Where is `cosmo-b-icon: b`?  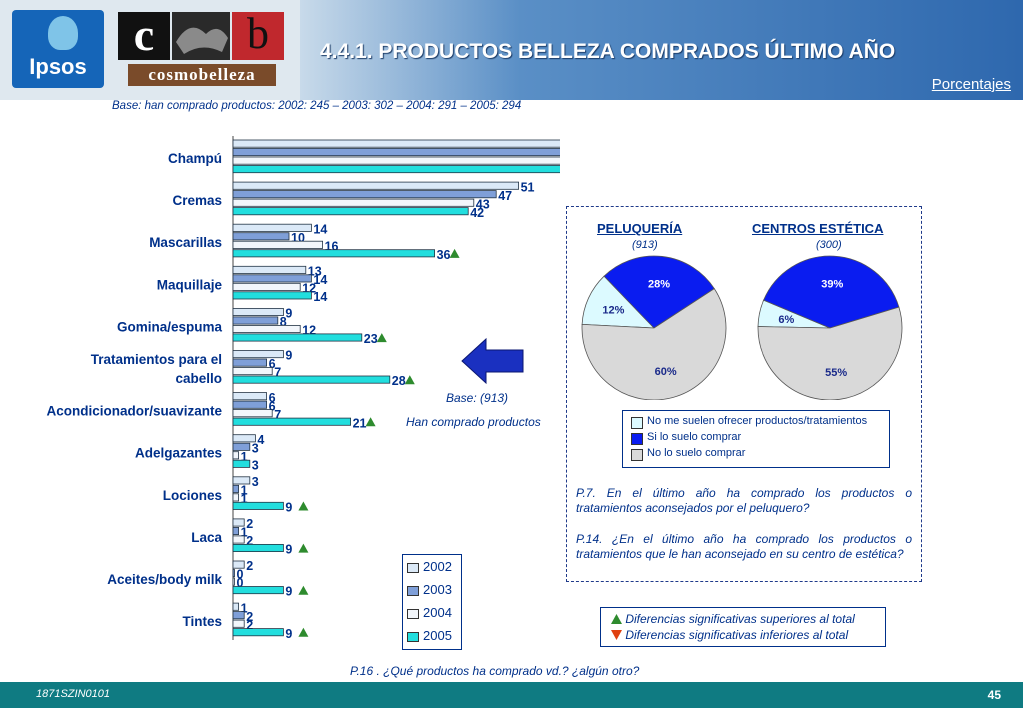 cosmo-b-icon: b is located at coordinates (258, 36).